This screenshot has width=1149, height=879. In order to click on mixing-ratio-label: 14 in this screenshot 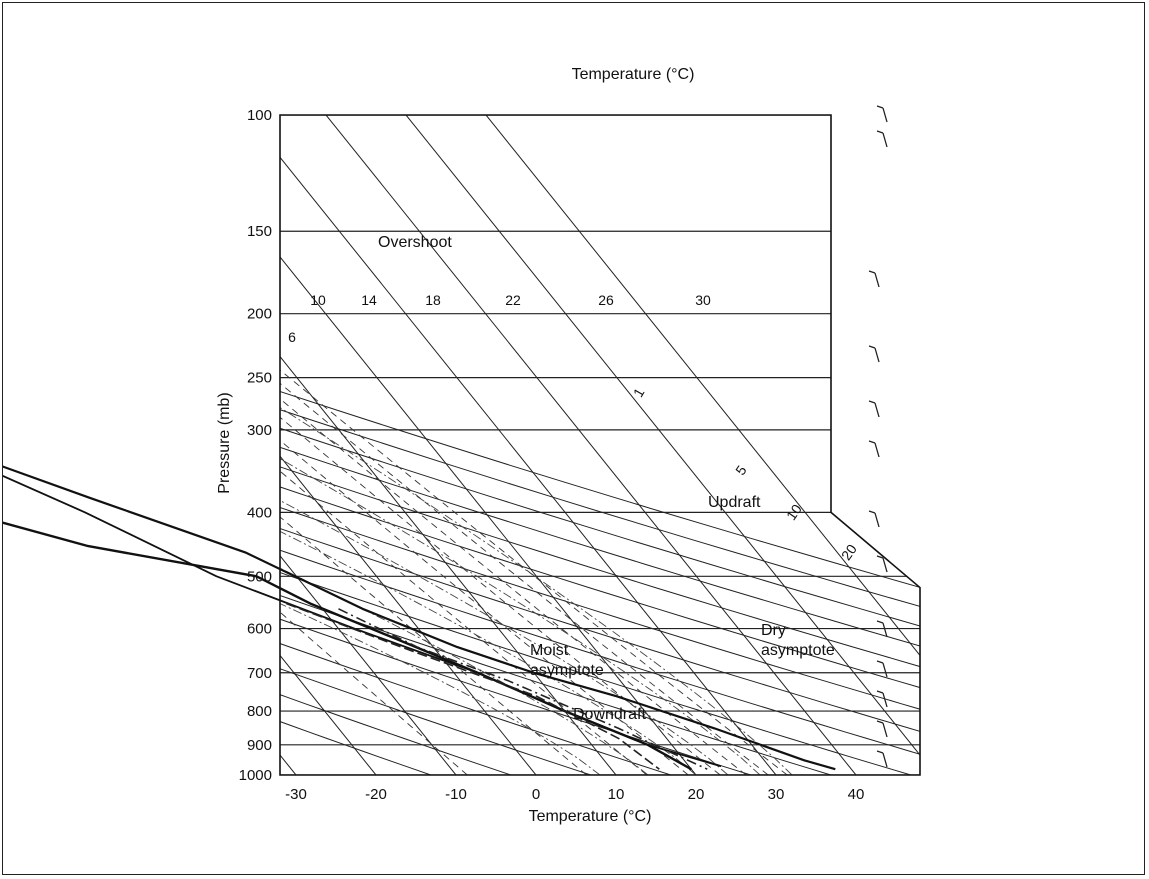, I will do `click(369, 300)`.